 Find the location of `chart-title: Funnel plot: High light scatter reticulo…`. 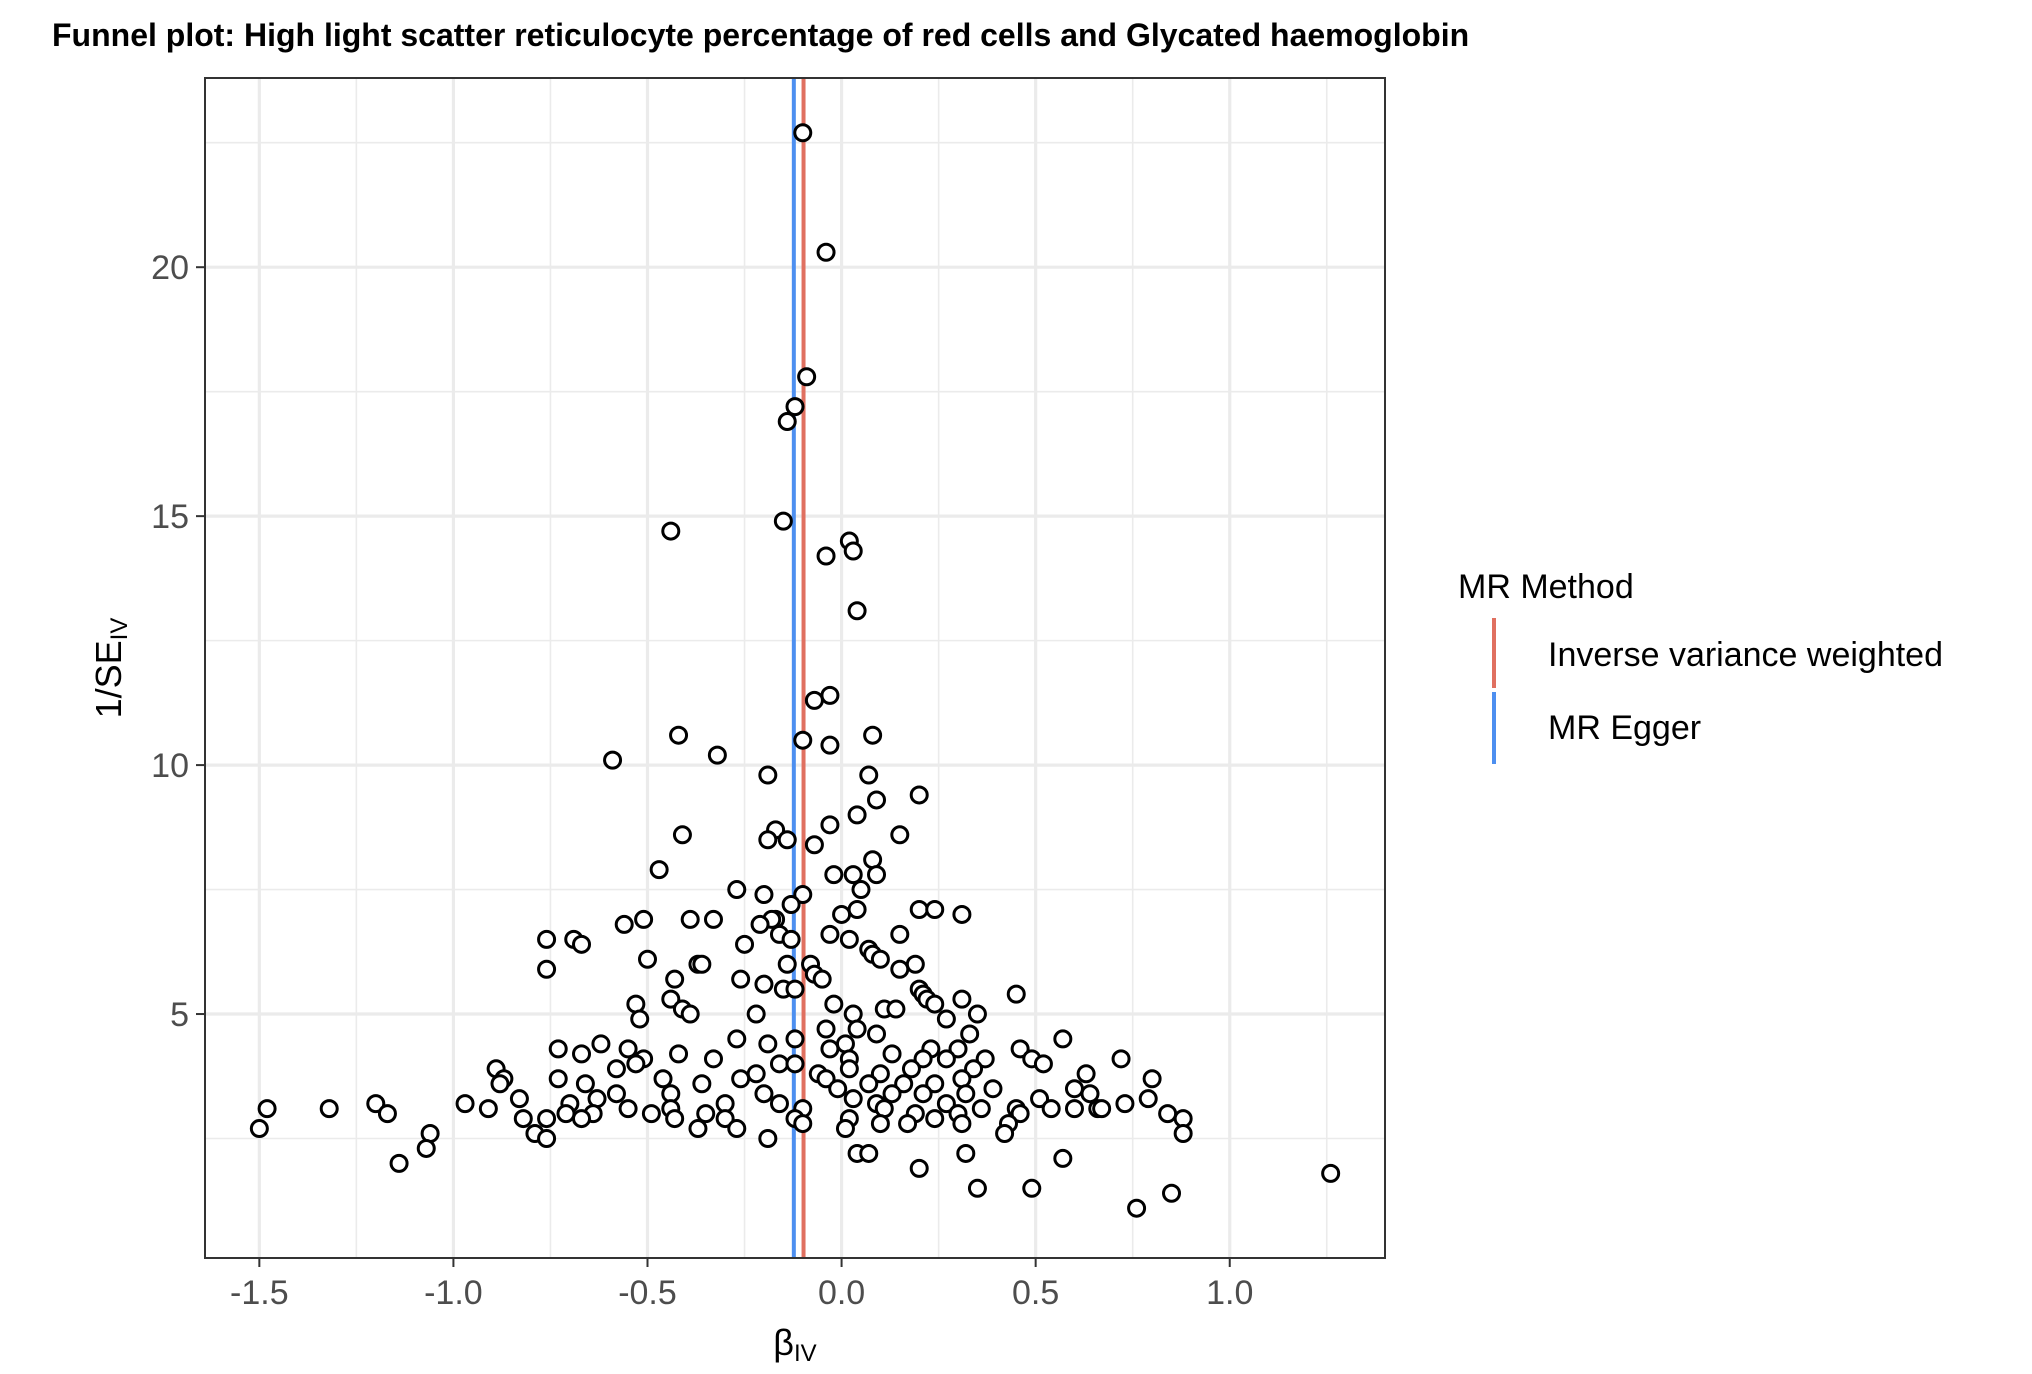

chart-title: Funnel plot: High light scatter reticulo… is located at coordinates (760, 35).